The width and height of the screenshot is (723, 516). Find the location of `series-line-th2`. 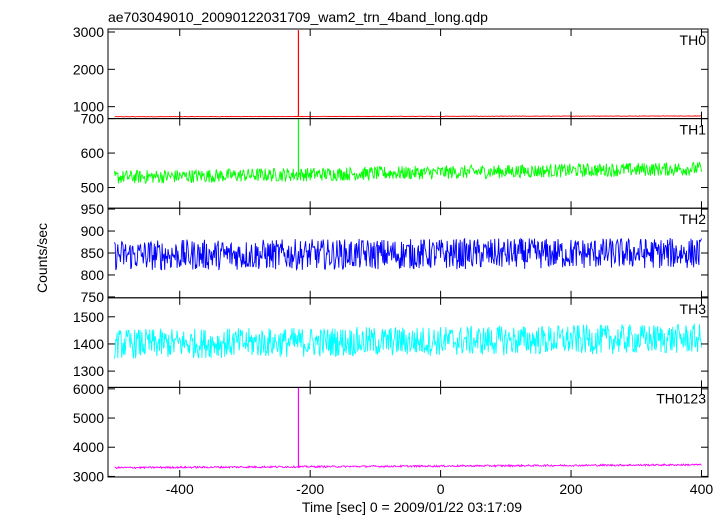

series-line-th2 is located at coordinates (408, 254).